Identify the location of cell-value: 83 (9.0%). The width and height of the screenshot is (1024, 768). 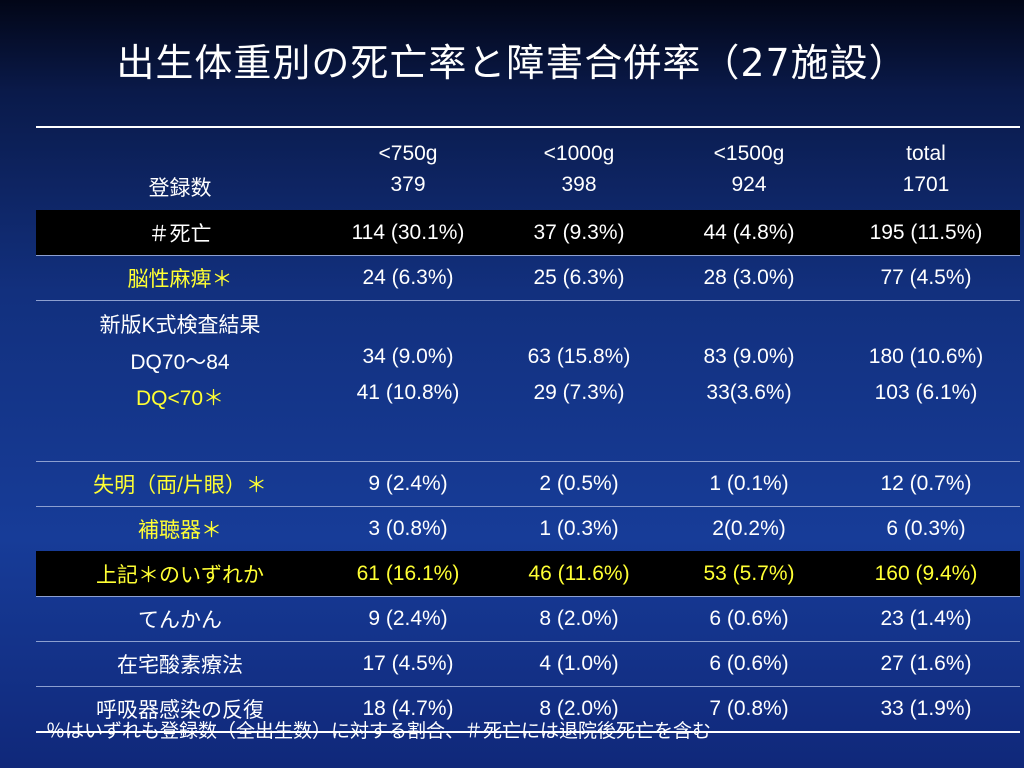
(749, 356).